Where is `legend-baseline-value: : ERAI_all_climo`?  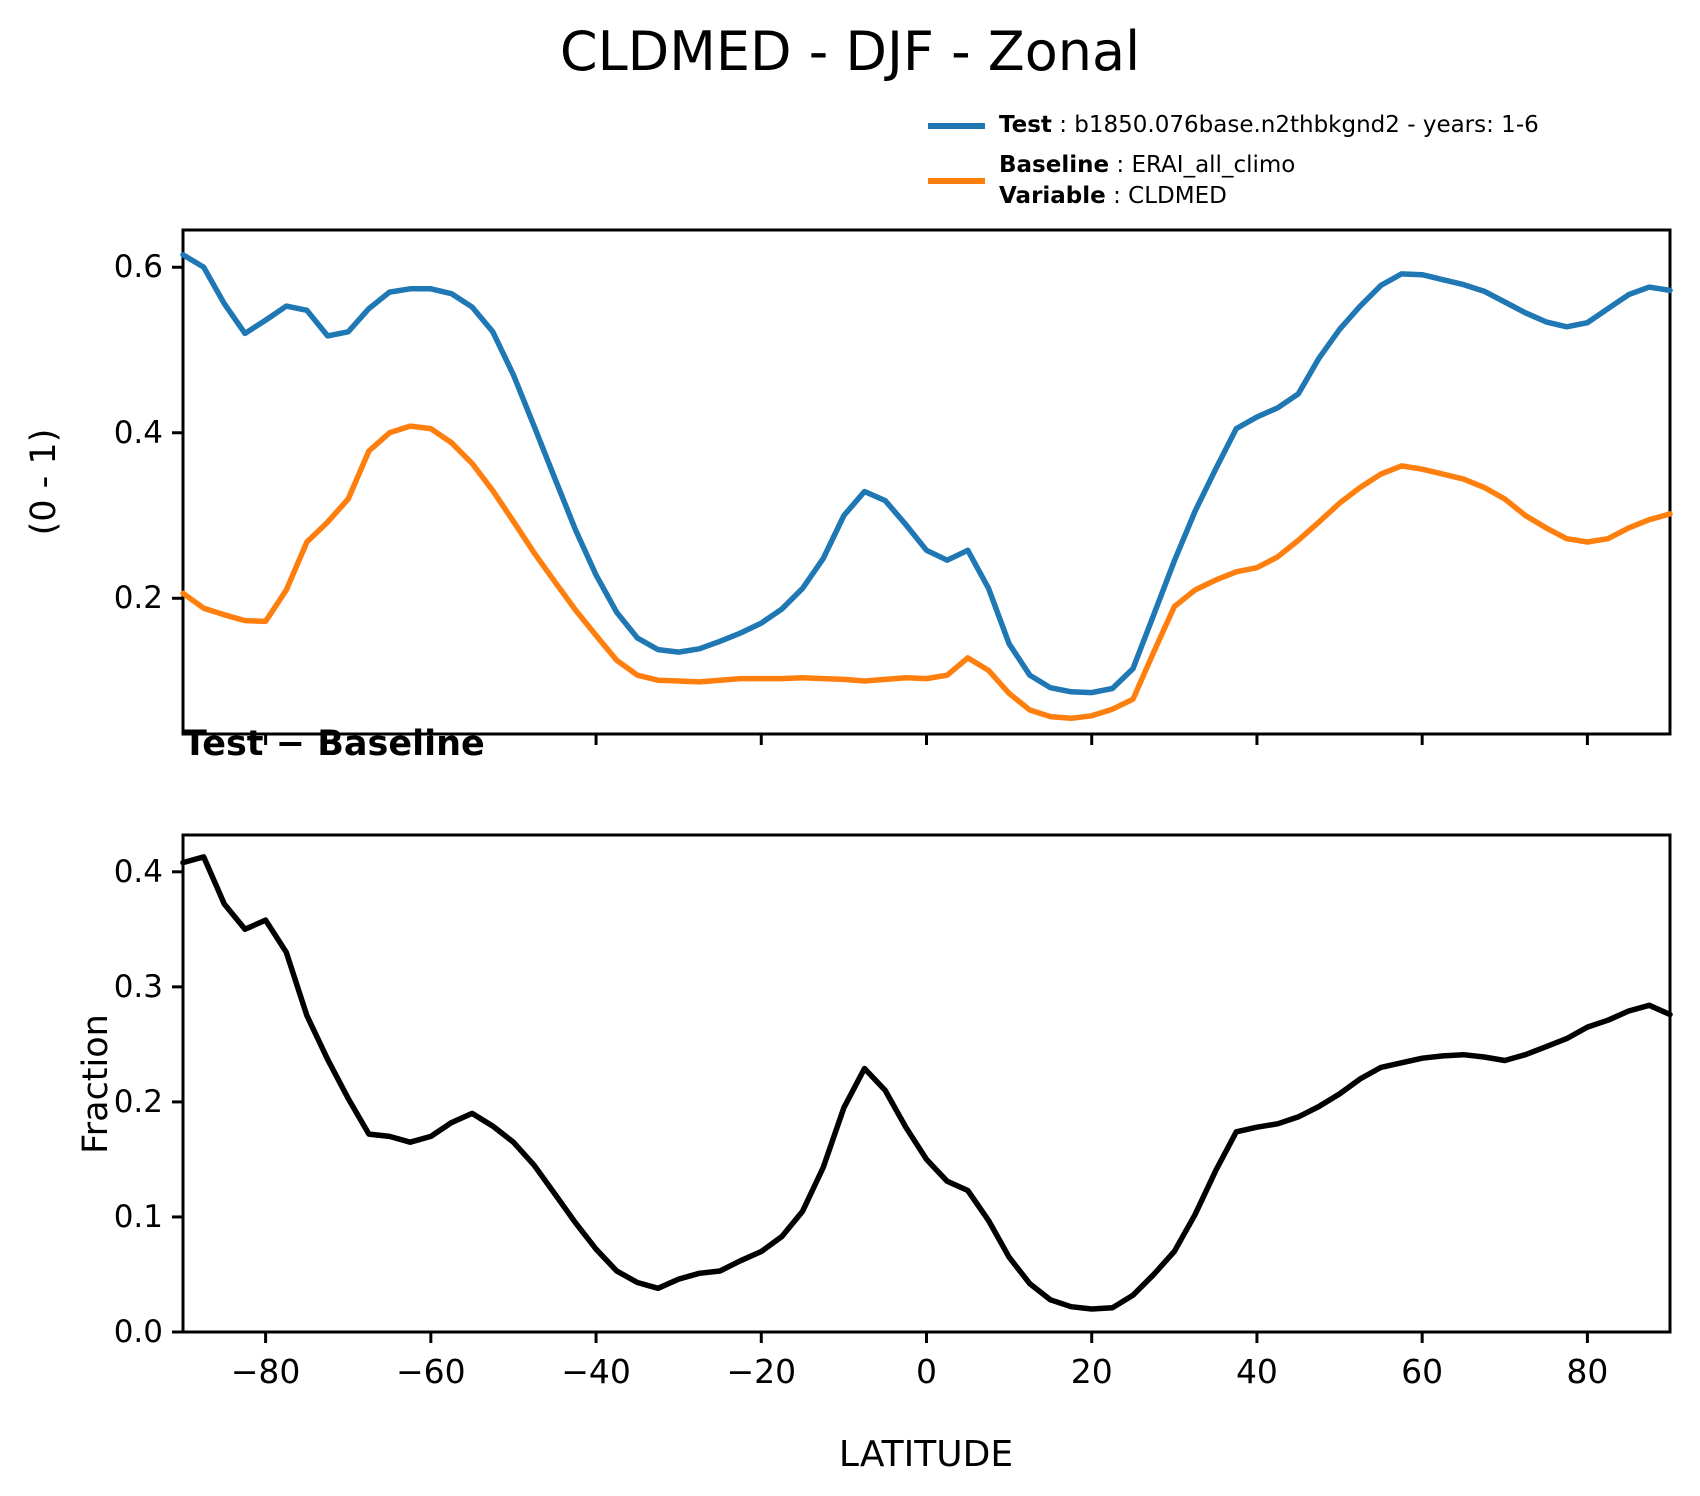 legend-baseline-value: : ERAI_all_climo is located at coordinates (1202, 165).